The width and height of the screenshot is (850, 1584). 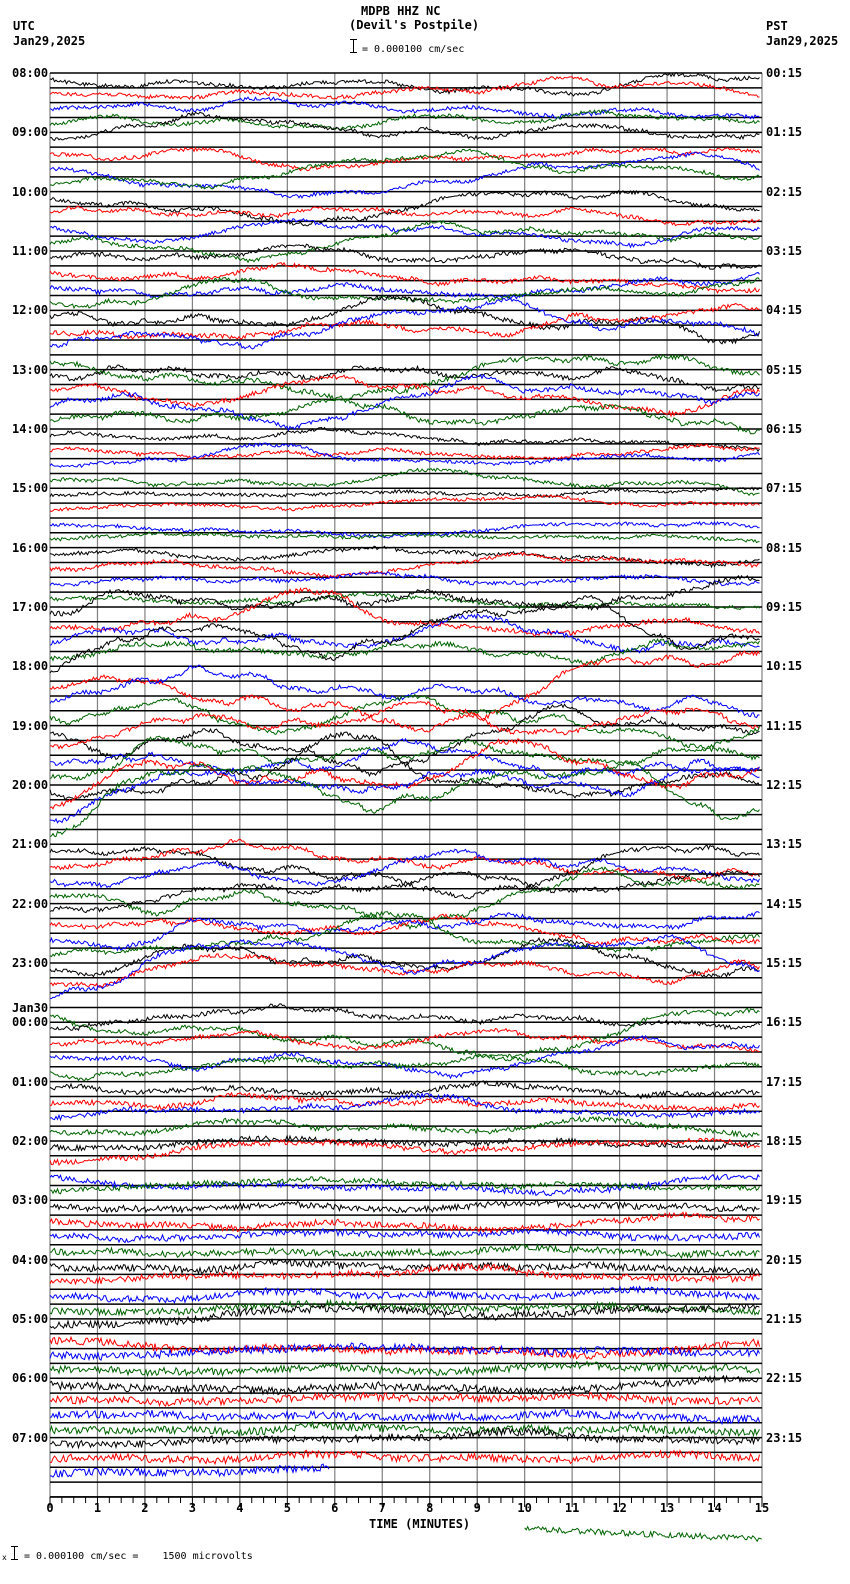 What do you see at coordinates (784, 1437) in the screenshot?
I see `pst-hour-label: 23:15` at bounding box center [784, 1437].